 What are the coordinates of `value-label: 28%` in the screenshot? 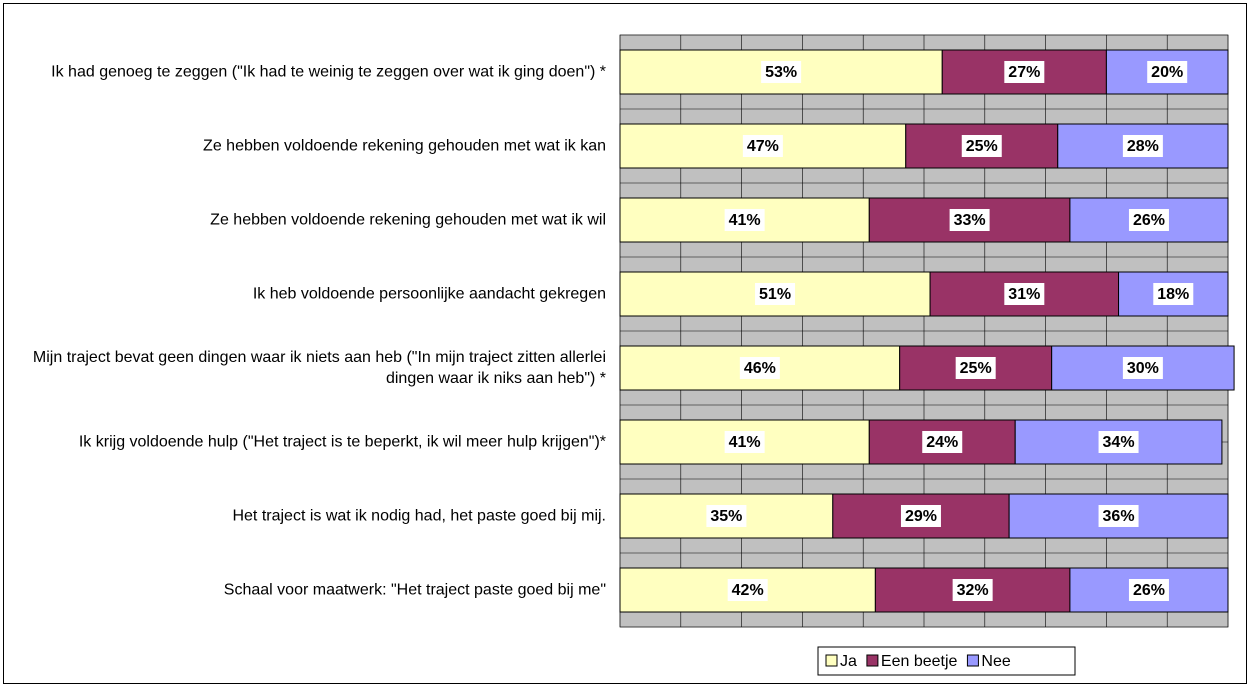 It's located at (1143, 146).